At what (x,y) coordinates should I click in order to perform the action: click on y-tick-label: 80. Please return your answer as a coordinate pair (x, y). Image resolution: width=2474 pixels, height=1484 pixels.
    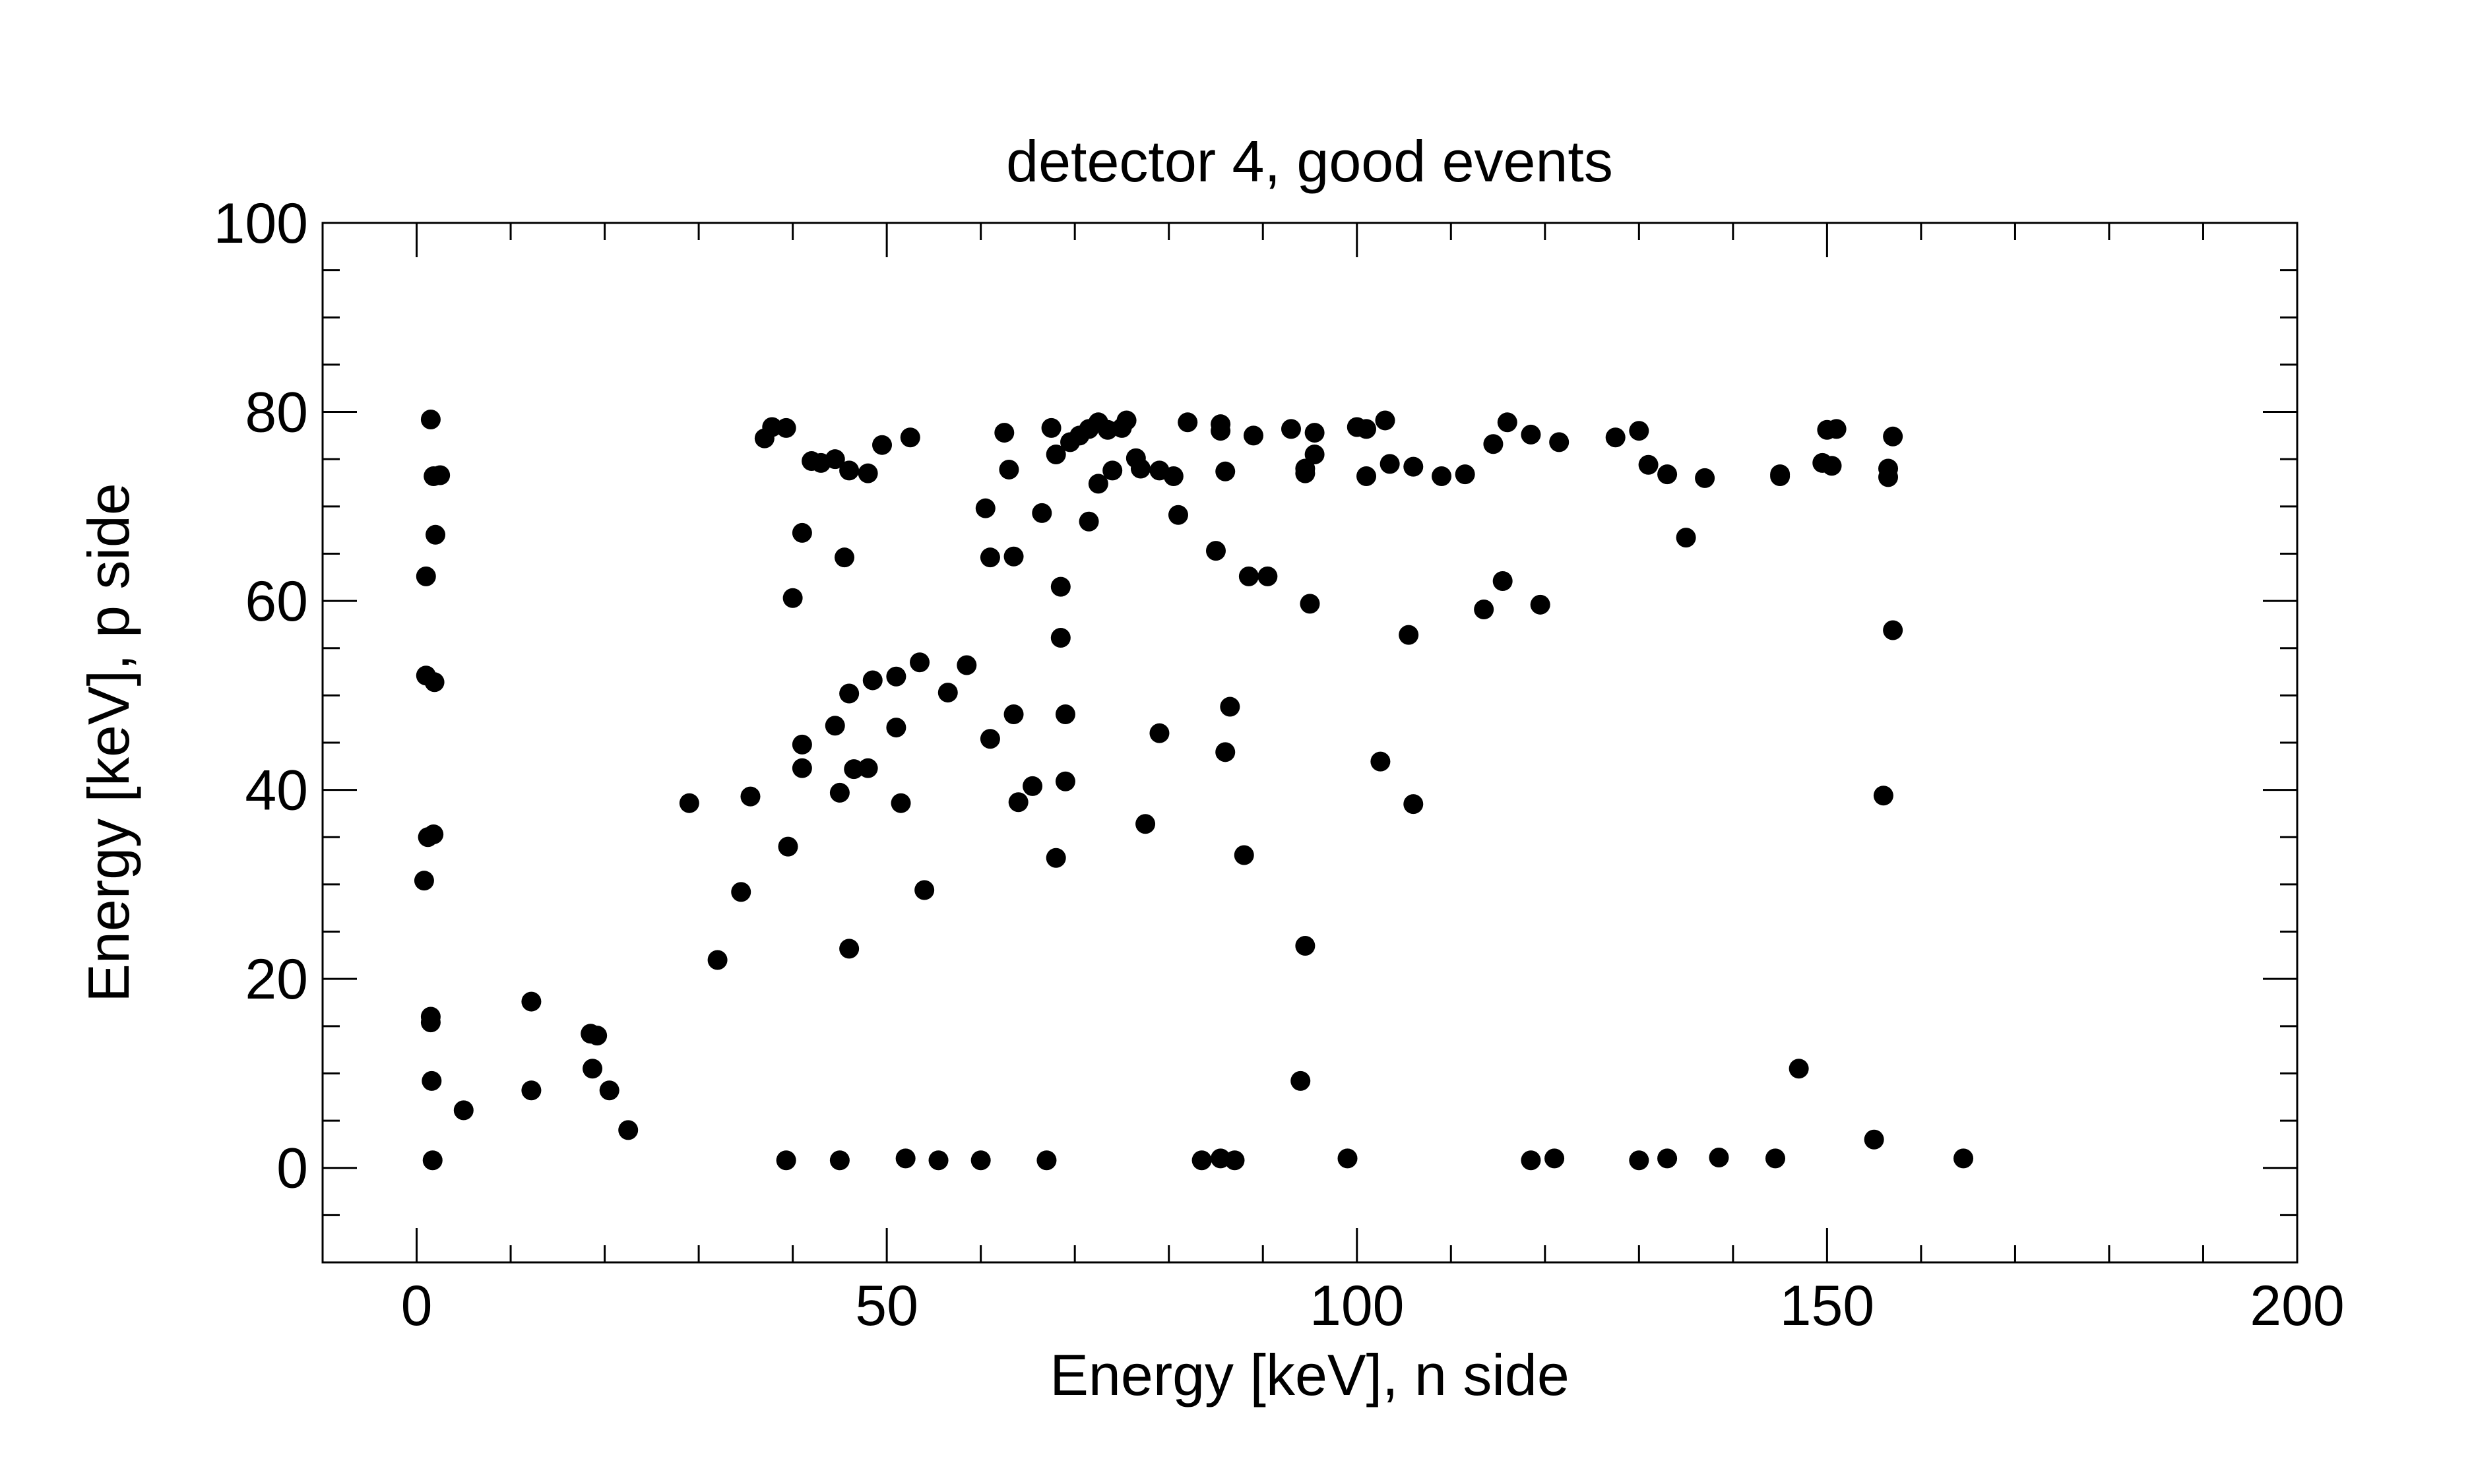
    Looking at the image, I should click on (276, 413).